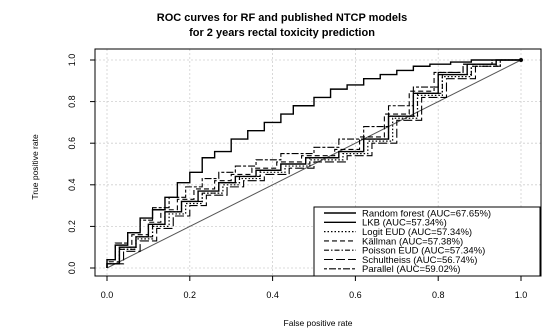 The image size is (542, 328). I want to click on legend-entry: Logit EUD (AUC=57.34%), so click(417, 232).